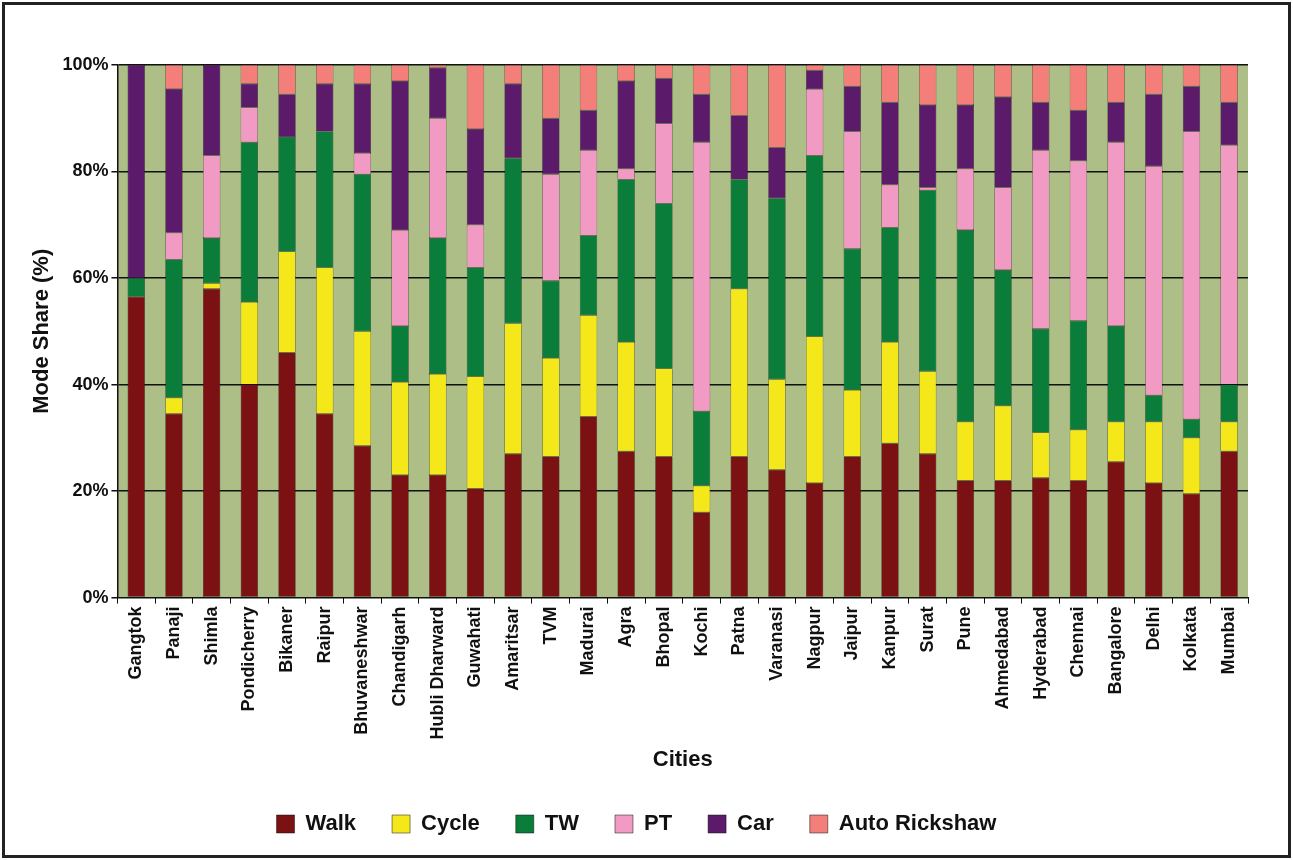 The image size is (1293, 860). Describe the element at coordinates (964, 628) in the screenshot. I see `x-tick-label: Pune` at that location.